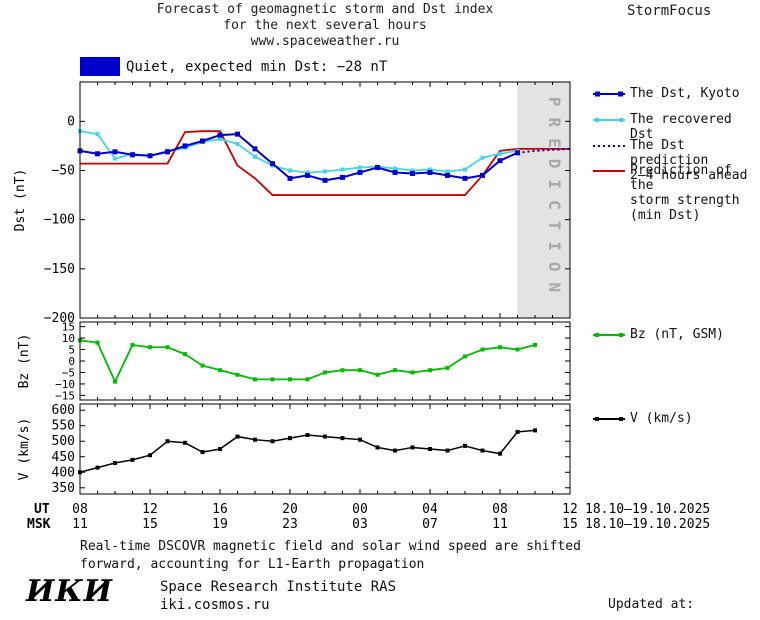  What do you see at coordinates (24, 449) in the screenshot?
I see `y-axis-label: V (km/s)` at bounding box center [24, 449].